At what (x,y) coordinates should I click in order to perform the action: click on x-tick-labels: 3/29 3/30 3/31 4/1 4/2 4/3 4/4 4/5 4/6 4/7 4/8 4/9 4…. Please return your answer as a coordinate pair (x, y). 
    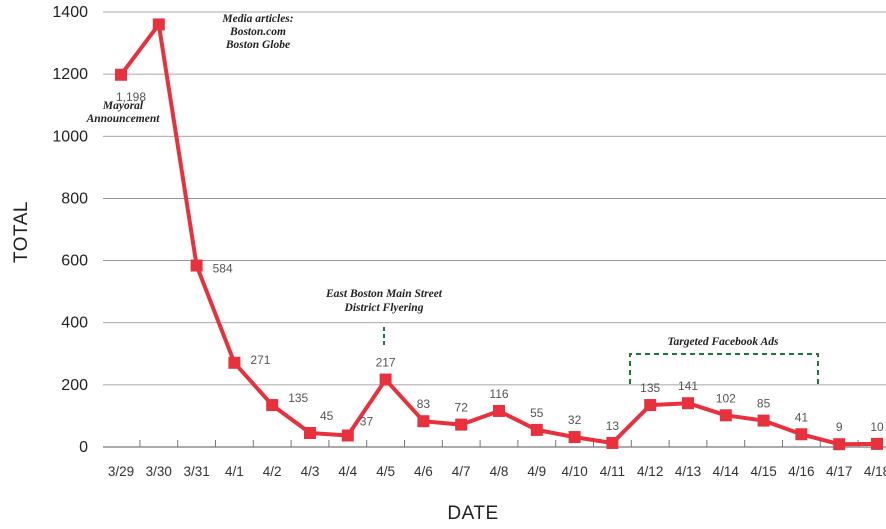
    Looking at the image, I should click on (497, 471).